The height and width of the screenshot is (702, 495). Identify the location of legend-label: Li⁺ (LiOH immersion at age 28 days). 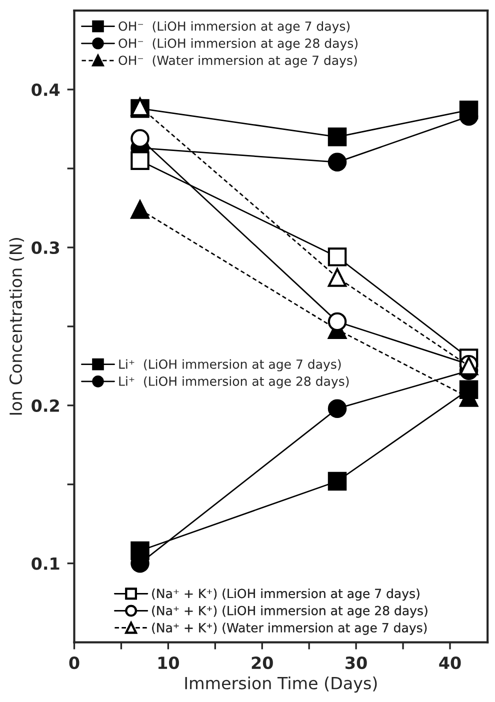
(234, 382).